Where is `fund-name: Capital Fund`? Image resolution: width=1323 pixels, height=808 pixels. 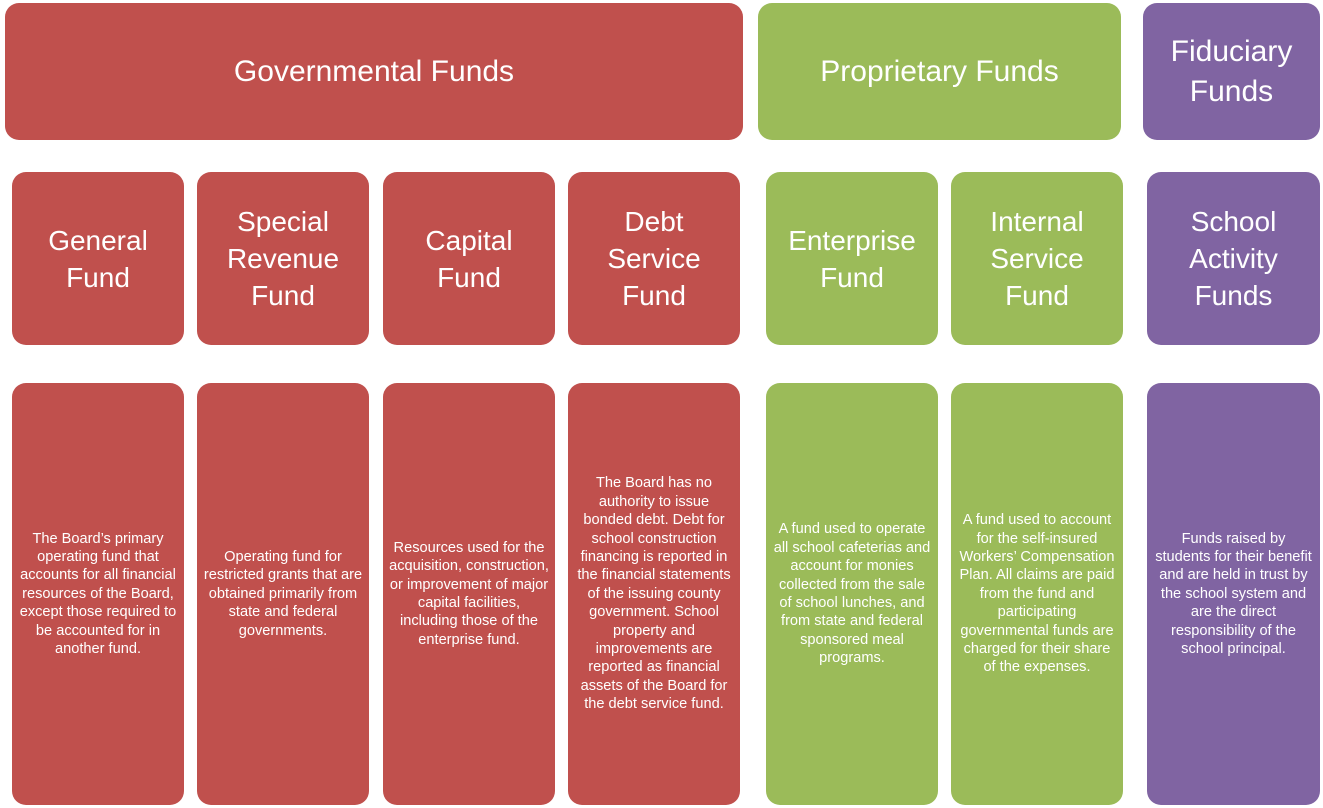 fund-name: Capital Fund is located at coordinates (469, 258).